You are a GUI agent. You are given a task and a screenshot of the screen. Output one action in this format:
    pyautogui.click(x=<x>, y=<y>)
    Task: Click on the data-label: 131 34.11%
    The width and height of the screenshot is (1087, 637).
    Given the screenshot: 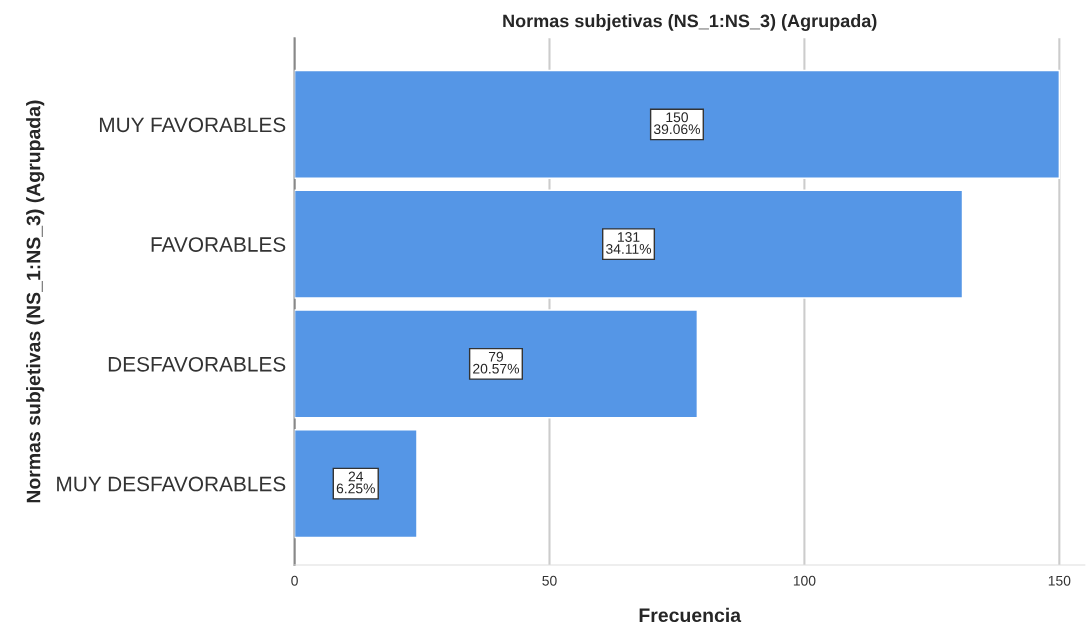 What is the action you would take?
    pyautogui.click(x=629, y=243)
    